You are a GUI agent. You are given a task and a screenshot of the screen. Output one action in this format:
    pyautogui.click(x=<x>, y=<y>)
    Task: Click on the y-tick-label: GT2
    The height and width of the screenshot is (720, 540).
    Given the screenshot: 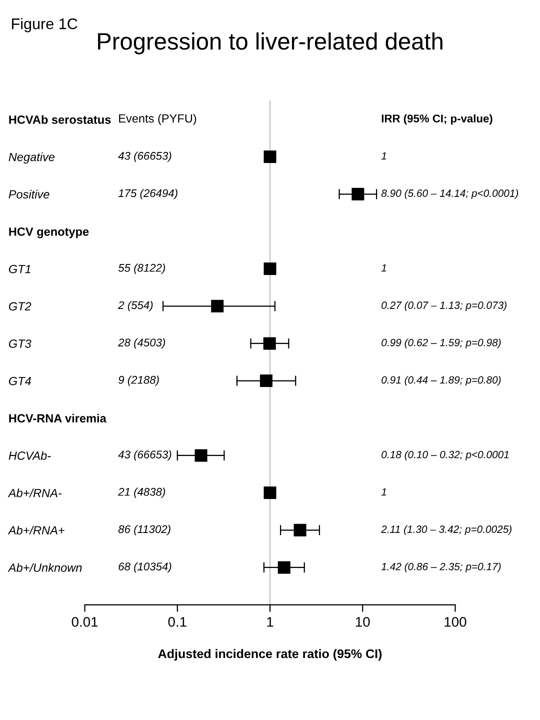 What is the action you would take?
    pyautogui.click(x=20, y=306)
    